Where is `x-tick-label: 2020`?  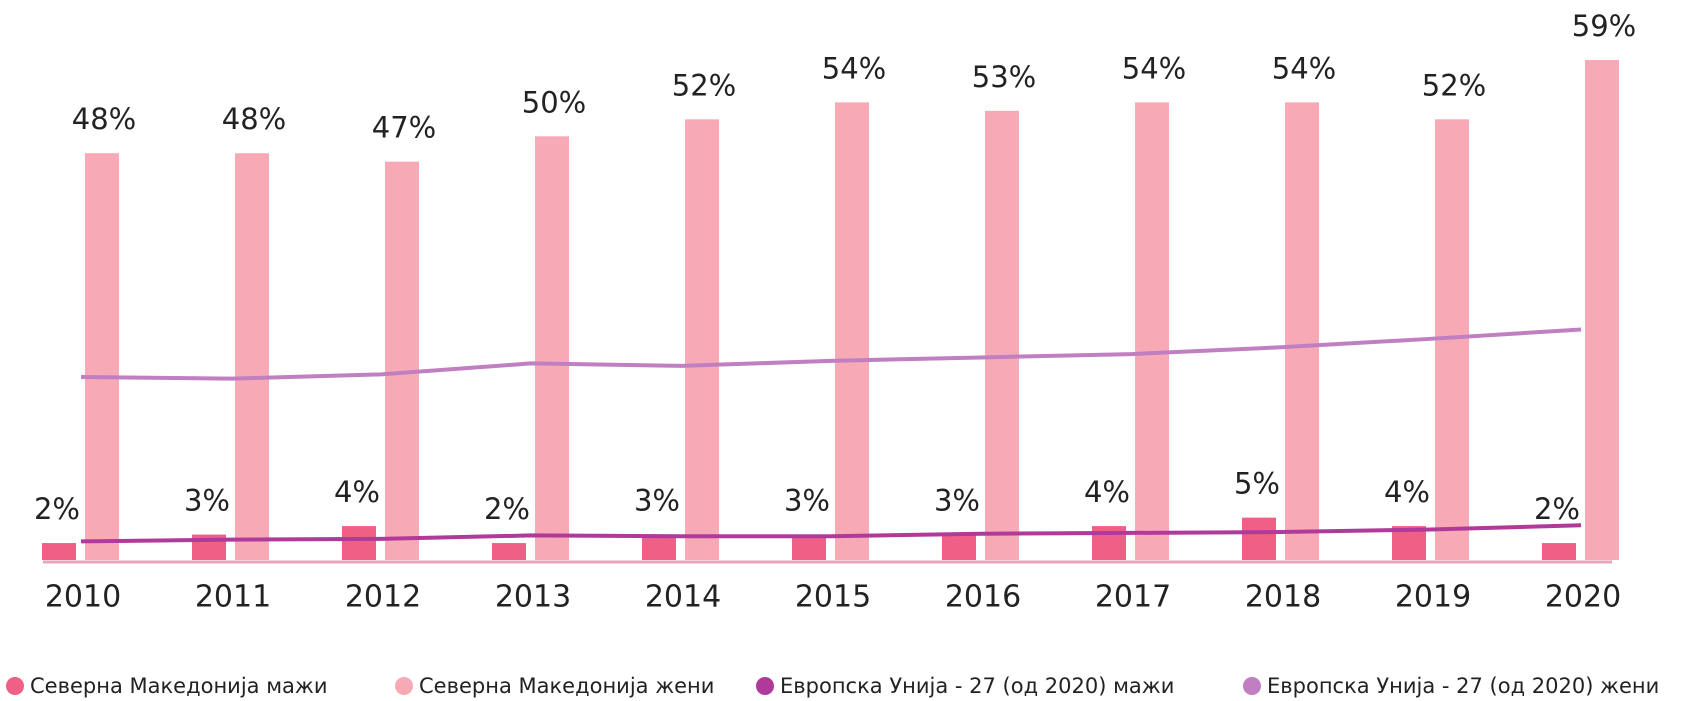 x-tick-label: 2020 is located at coordinates (1583, 597).